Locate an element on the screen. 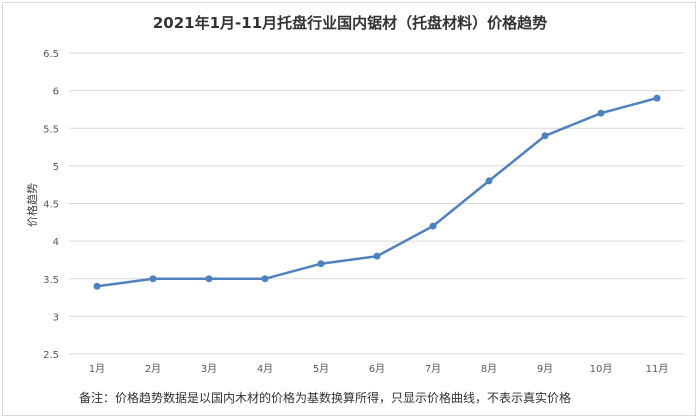 This screenshot has width=700, height=420. x-tick-label: 1月 is located at coordinates (97, 369).